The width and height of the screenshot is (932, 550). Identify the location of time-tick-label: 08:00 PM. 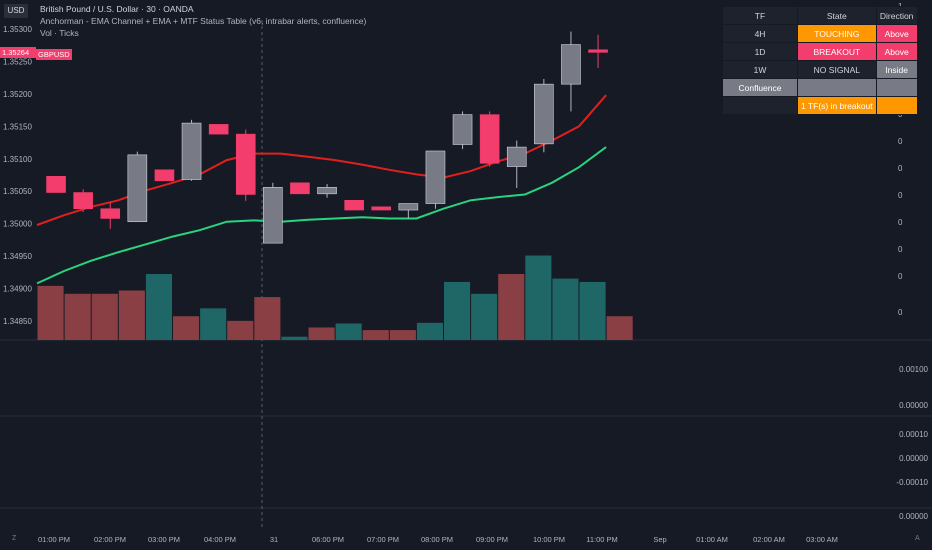
(437, 539).